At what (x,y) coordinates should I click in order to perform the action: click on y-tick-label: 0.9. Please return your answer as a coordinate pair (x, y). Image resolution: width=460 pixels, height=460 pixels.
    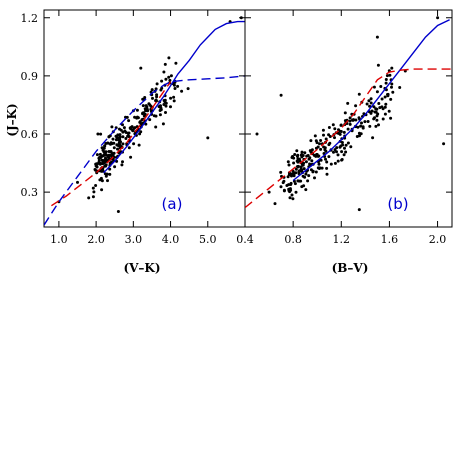
    Looking at the image, I should click on (30, 76).